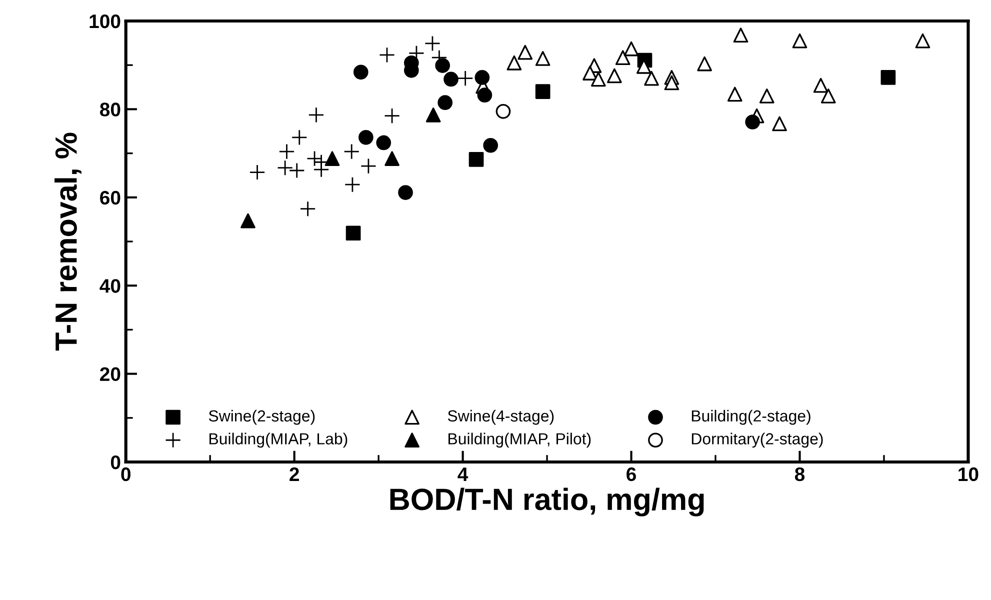 Image resolution: width=991 pixels, height=600 pixels. Describe the element at coordinates (110, 109) in the screenshot. I see `y-tick-label: 80` at that location.